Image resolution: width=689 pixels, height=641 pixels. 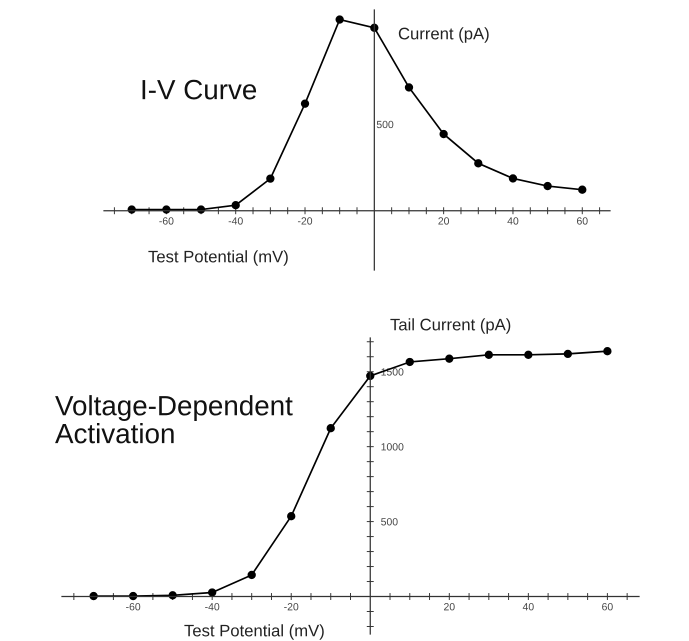 What do you see at coordinates (199, 90) in the screenshot?
I see `text: I-V Curve` at bounding box center [199, 90].